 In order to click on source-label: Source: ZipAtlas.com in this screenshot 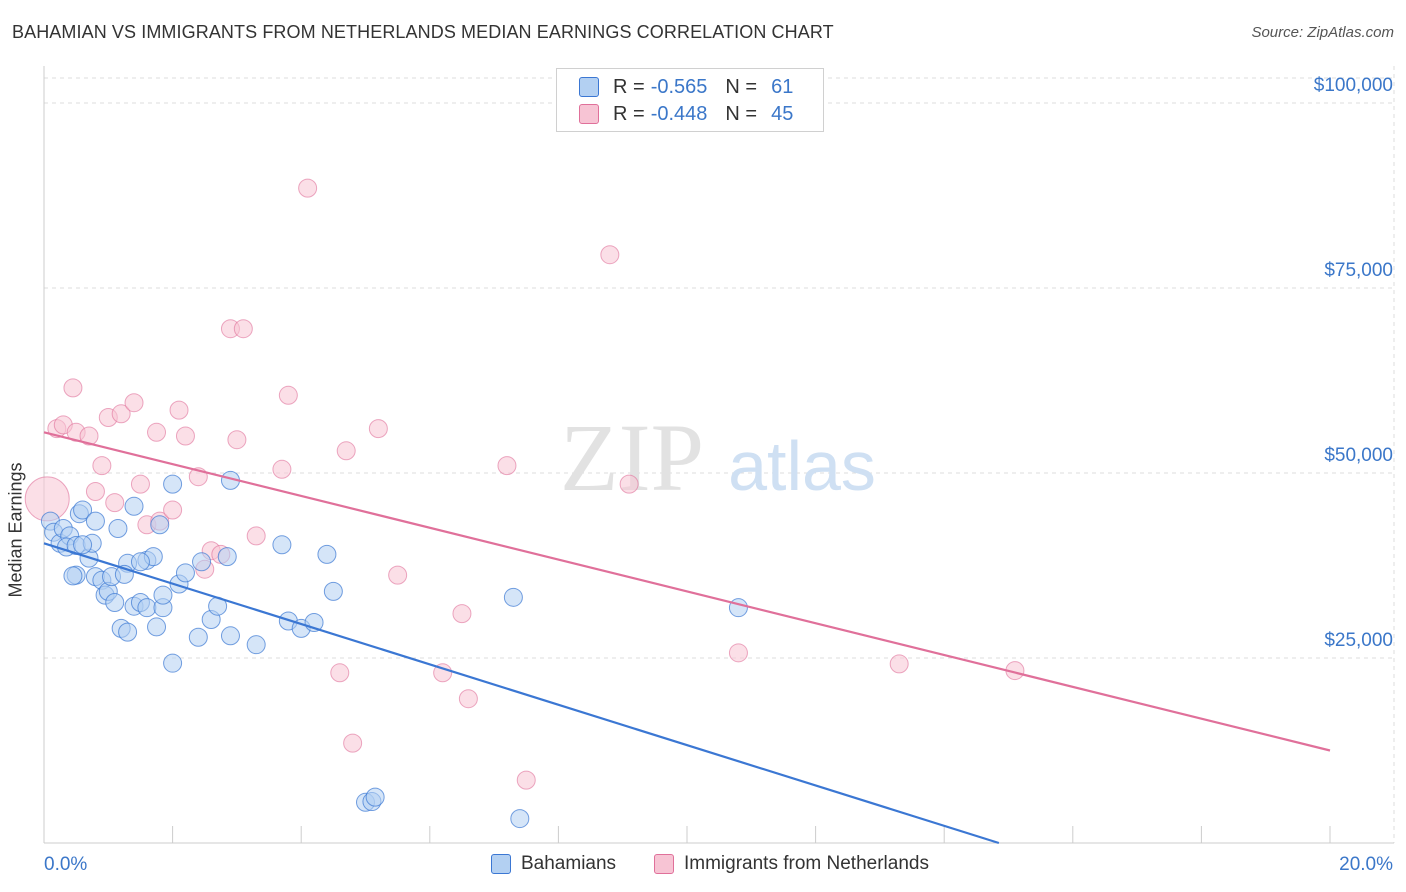, I will do `click(1322, 32)`.